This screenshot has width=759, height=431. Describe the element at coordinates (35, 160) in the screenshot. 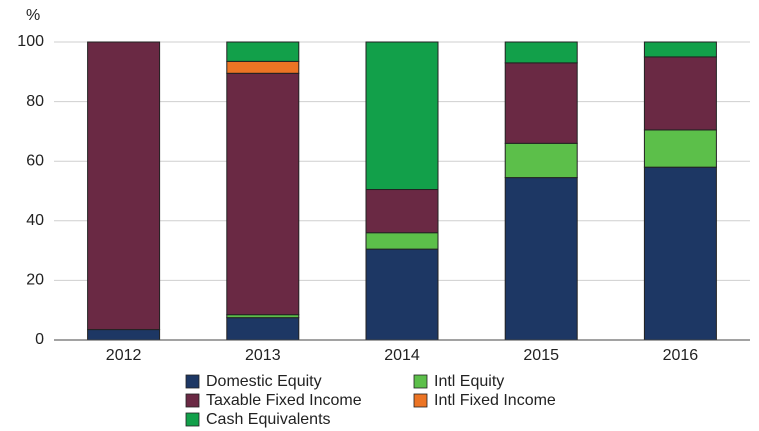

I see `y-tick-label: 60` at that location.